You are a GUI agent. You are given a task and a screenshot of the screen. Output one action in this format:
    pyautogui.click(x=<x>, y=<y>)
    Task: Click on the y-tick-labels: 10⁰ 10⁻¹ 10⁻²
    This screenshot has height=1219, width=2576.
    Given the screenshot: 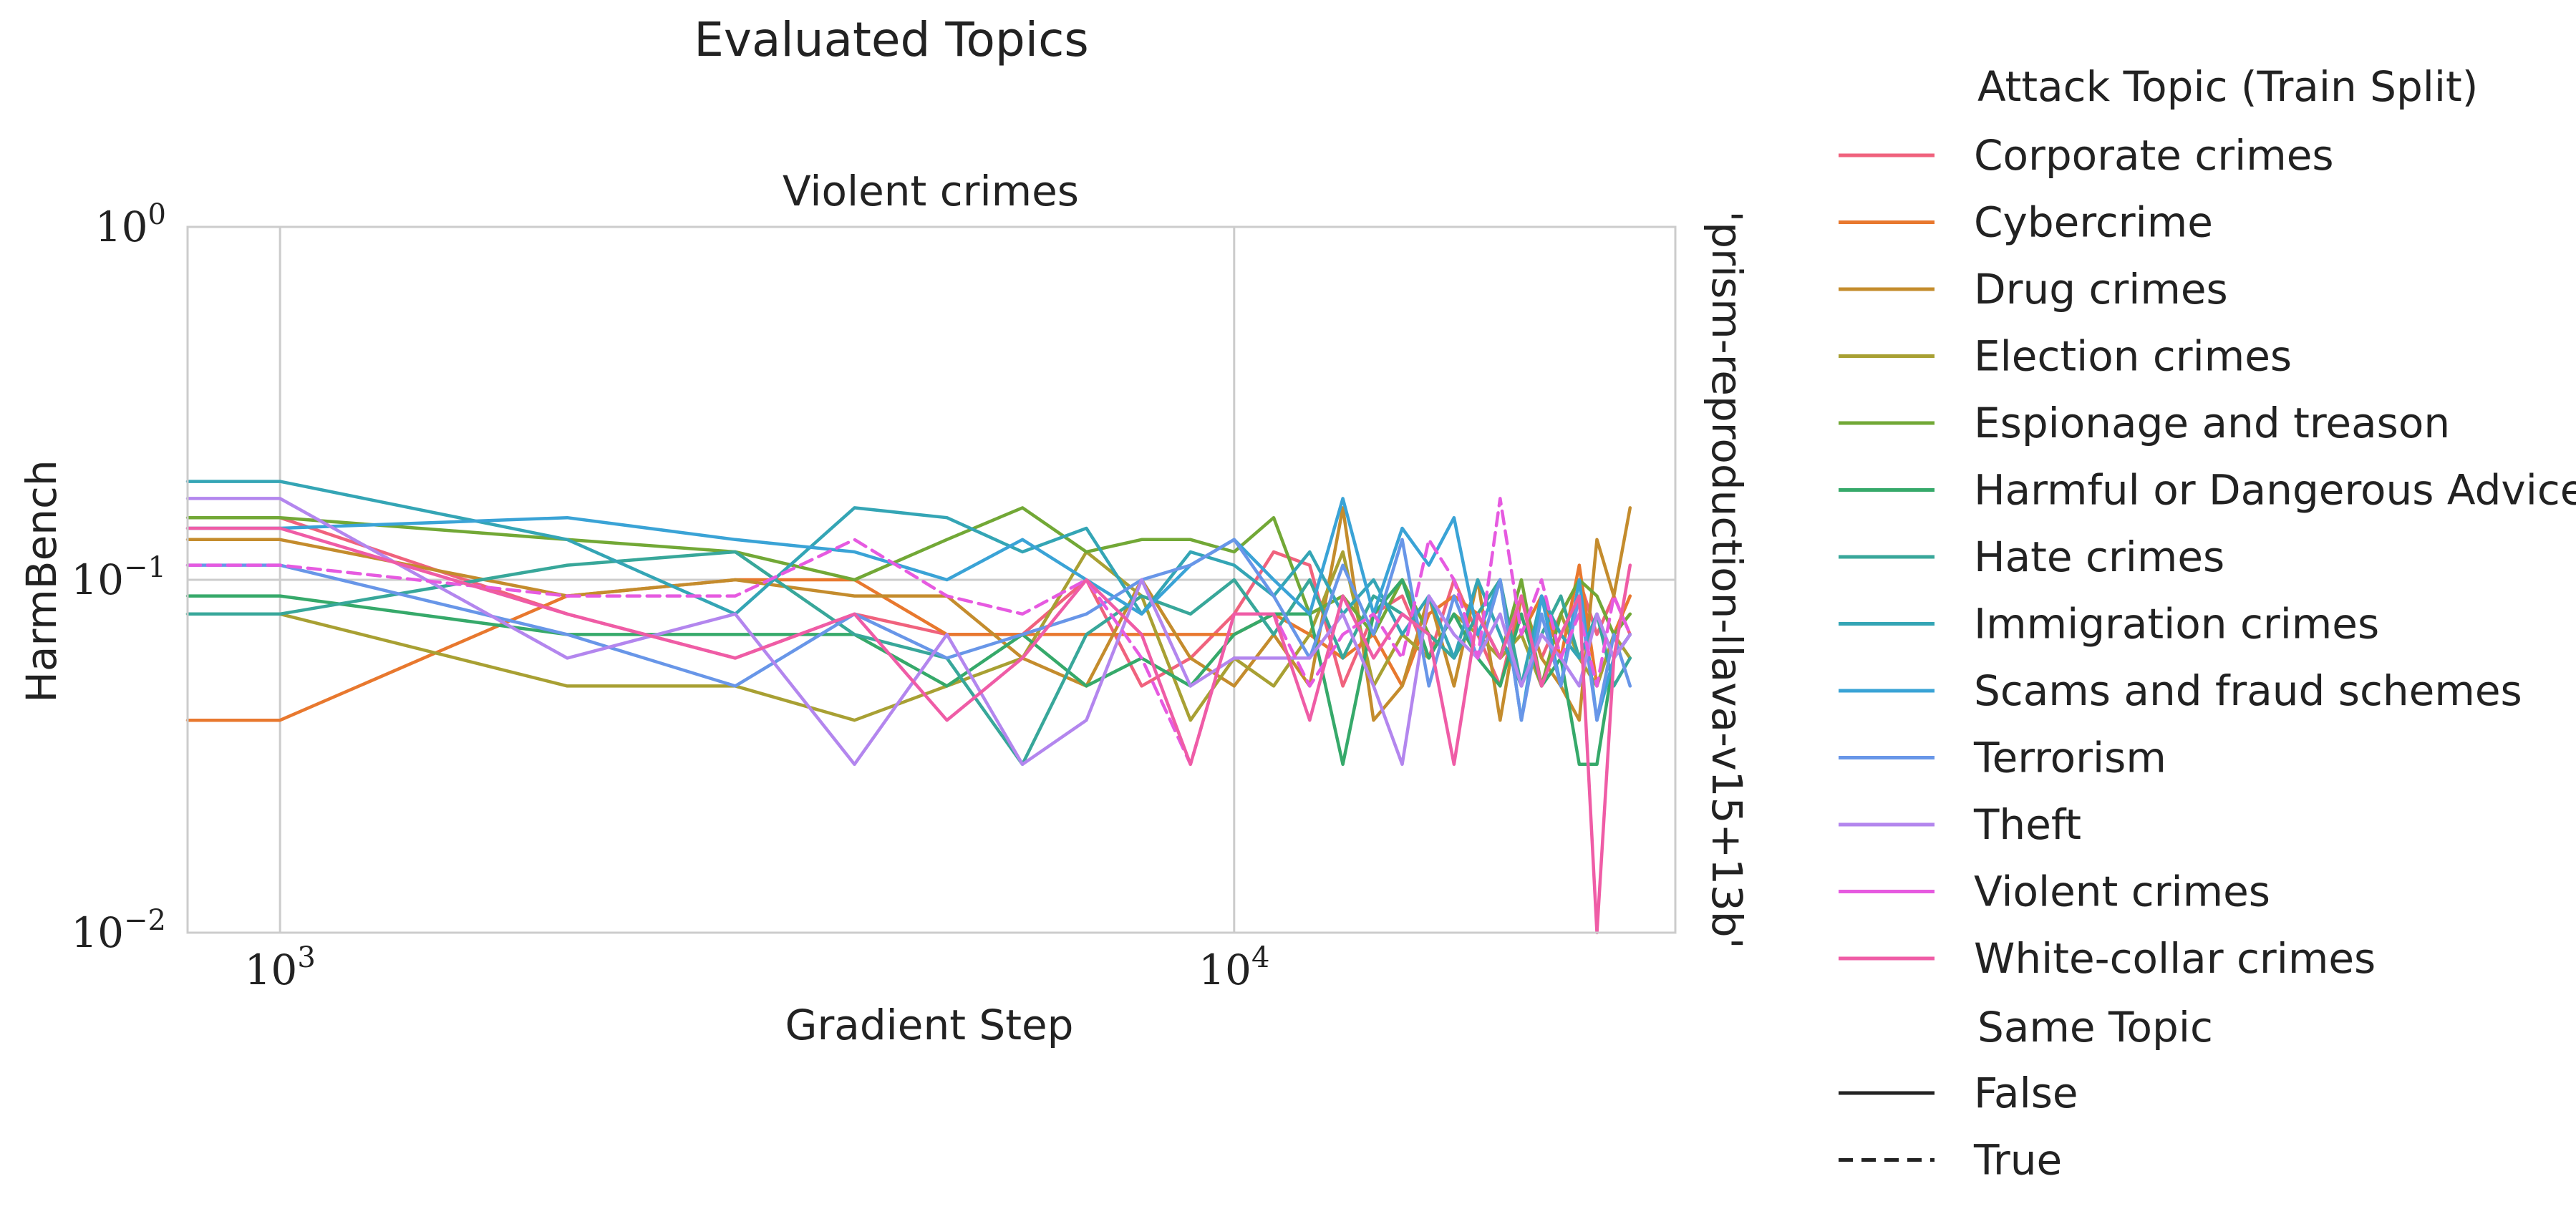 What is the action you would take?
    pyautogui.click(x=119, y=577)
    